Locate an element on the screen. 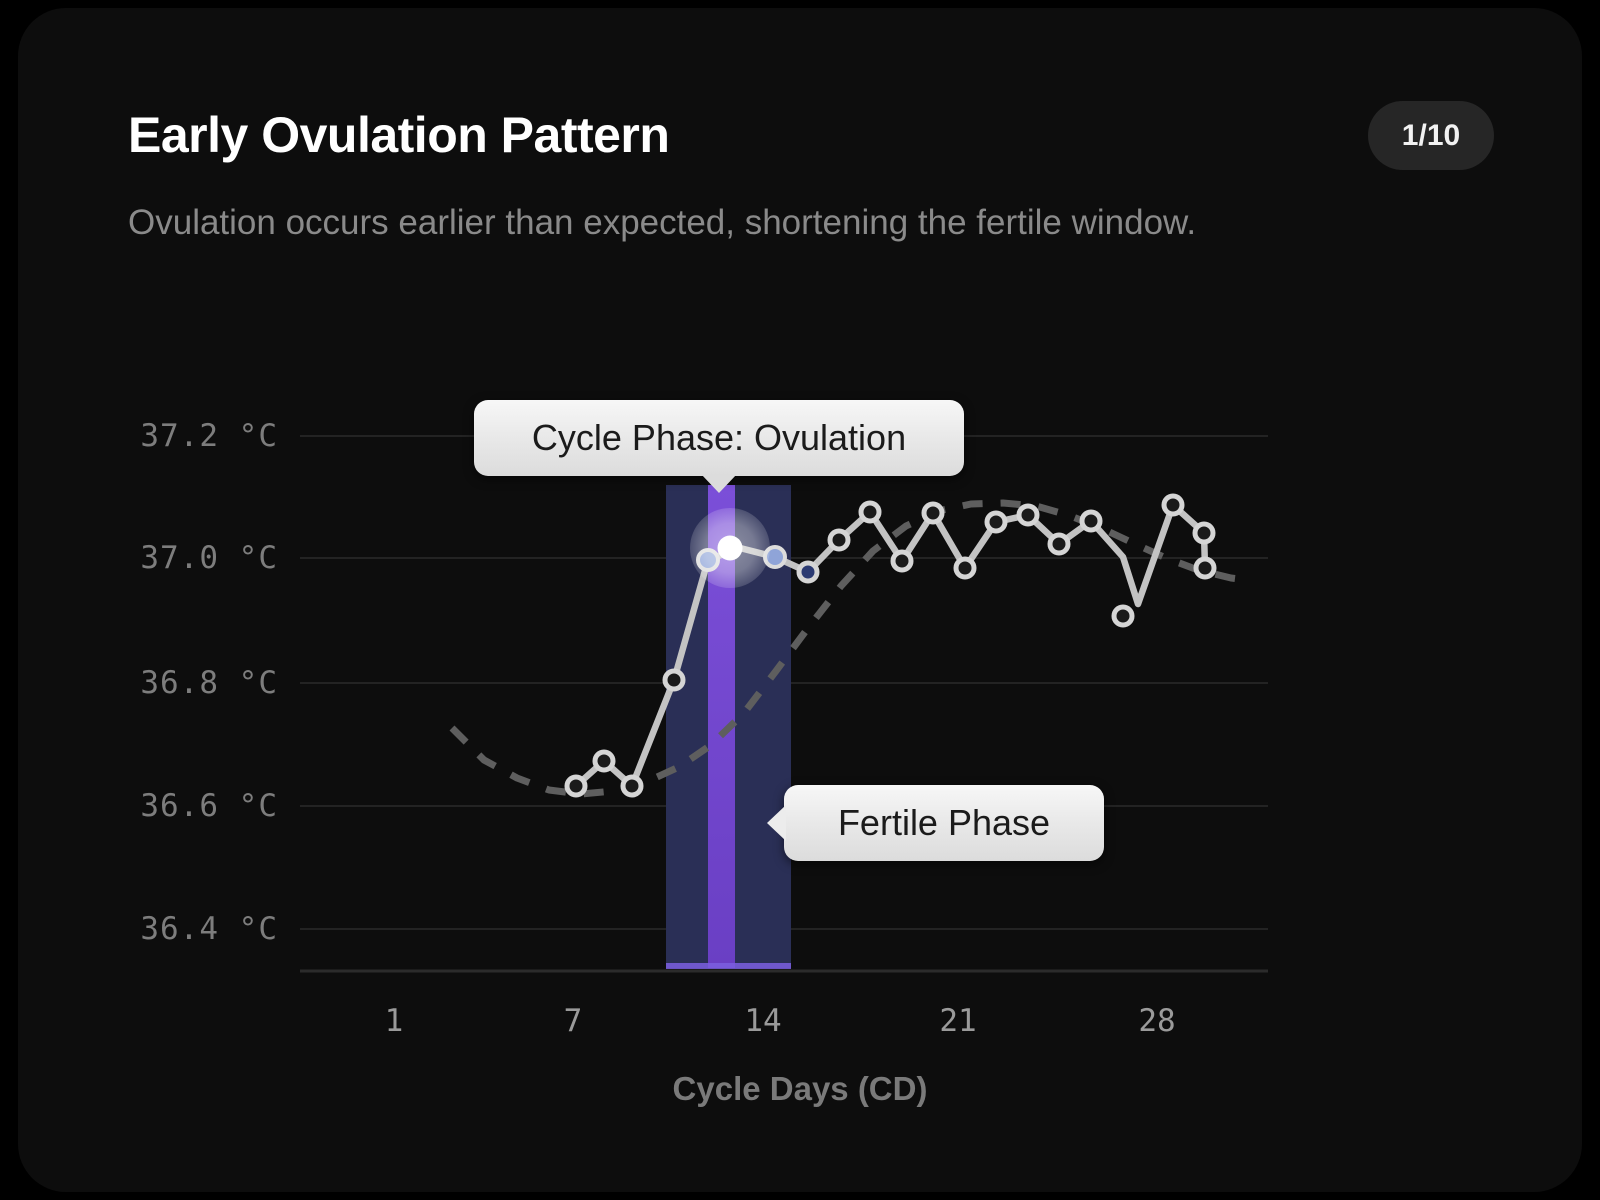 The image size is (1600, 1200). fertile-phase-tooltip: Fertile Phase is located at coordinates (935, 823).